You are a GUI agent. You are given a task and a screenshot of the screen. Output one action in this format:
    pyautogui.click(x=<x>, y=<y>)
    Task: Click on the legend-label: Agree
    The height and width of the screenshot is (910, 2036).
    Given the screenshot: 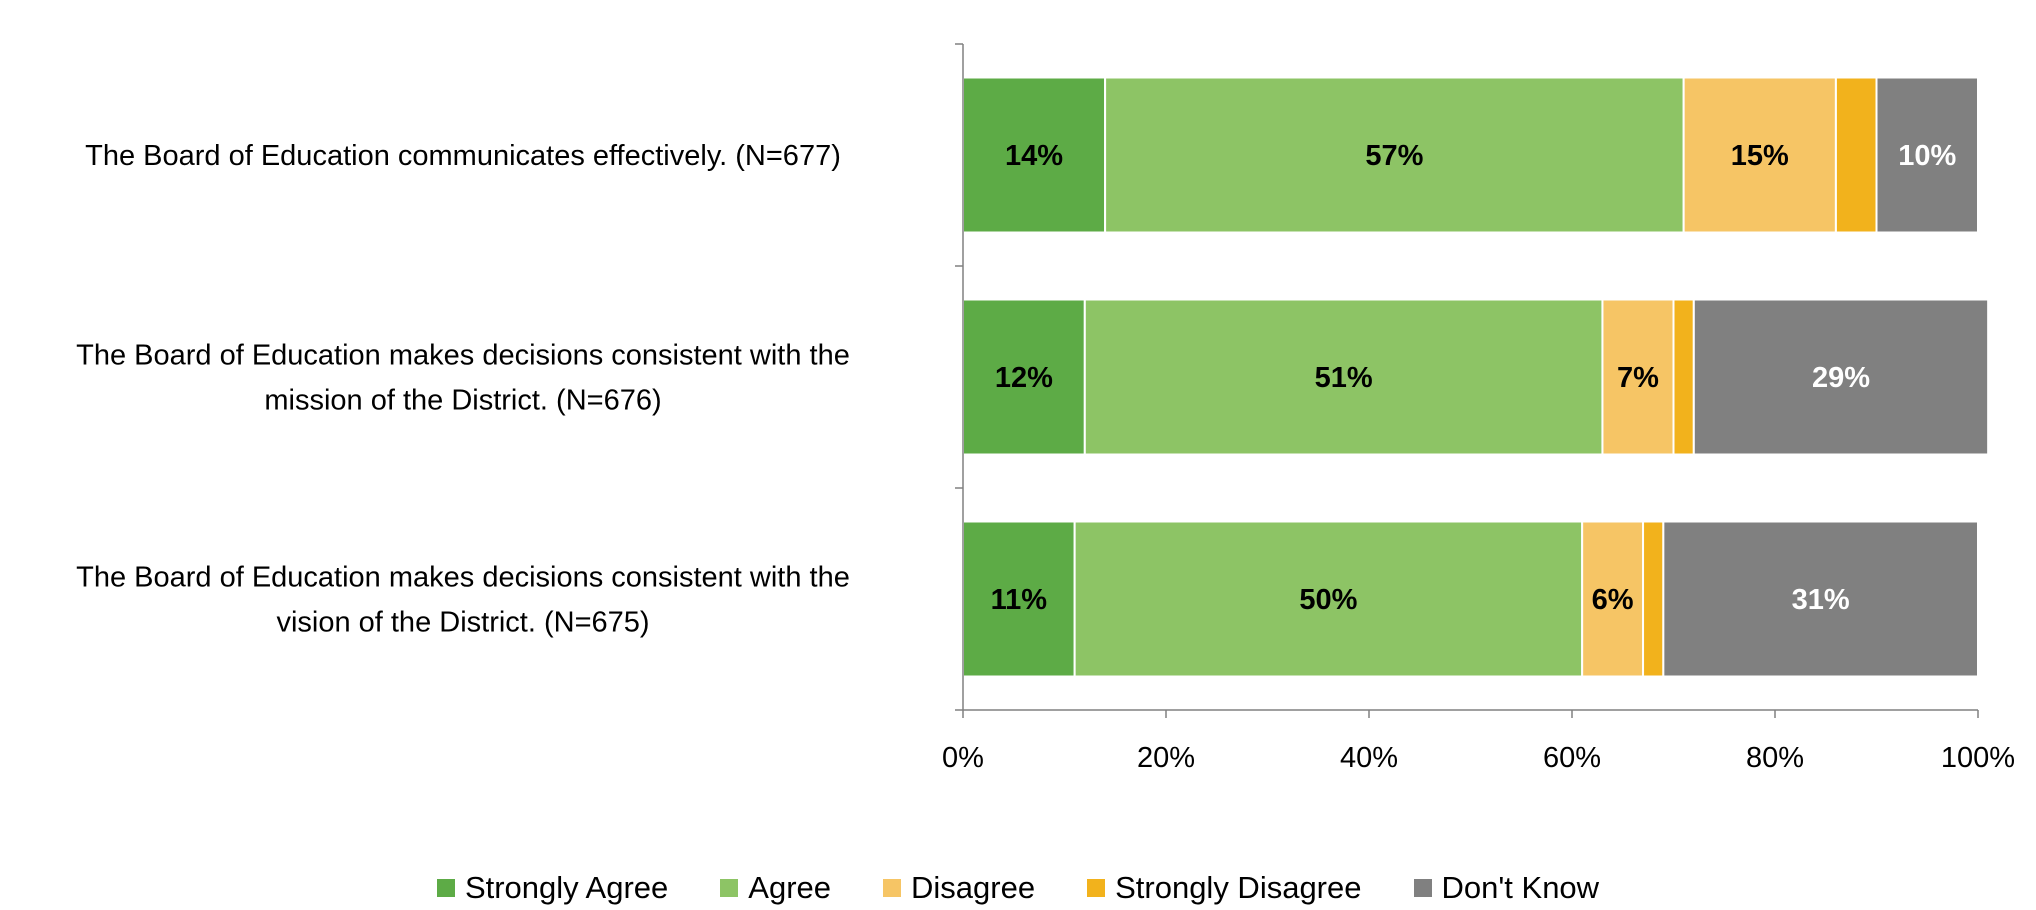 What is the action you would take?
    pyautogui.click(x=790, y=887)
    